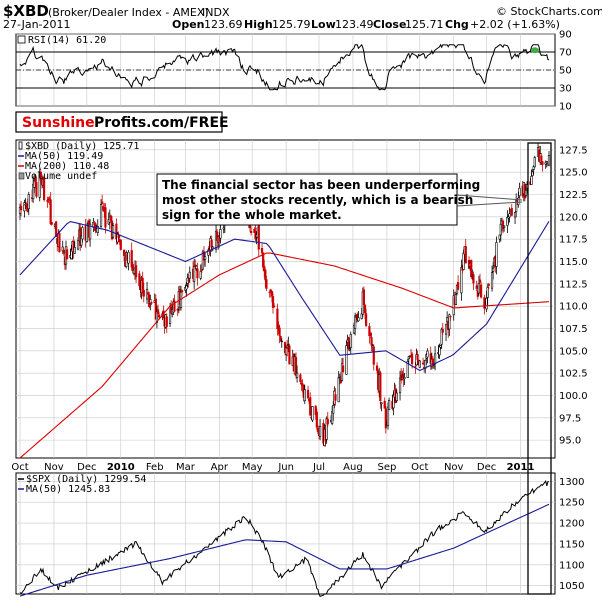 This screenshot has width=602, height=602. What do you see at coordinates (64, 156) in the screenshot?
I see `price-legend-ma50: MA(50) 119.49` at bounding box center [64, 156].